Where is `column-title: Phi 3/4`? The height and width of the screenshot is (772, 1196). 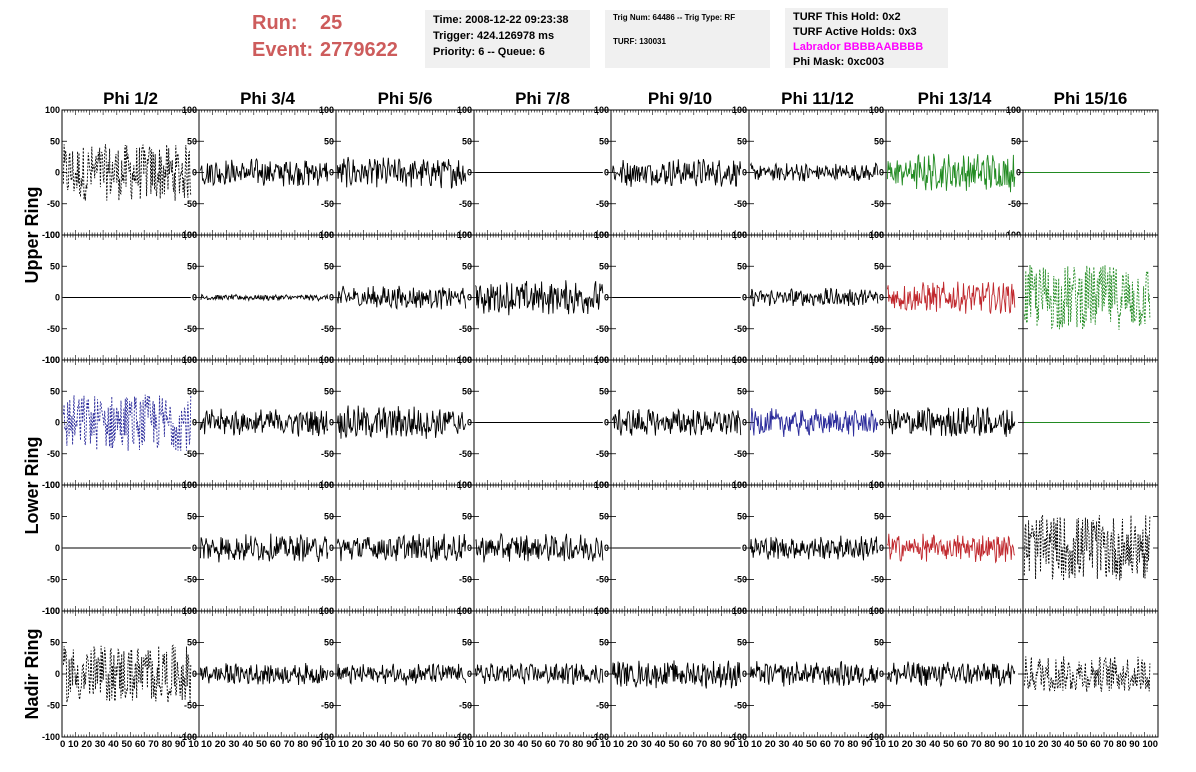
column-title: Phi 3/4 is located at coordinates (267, 98).